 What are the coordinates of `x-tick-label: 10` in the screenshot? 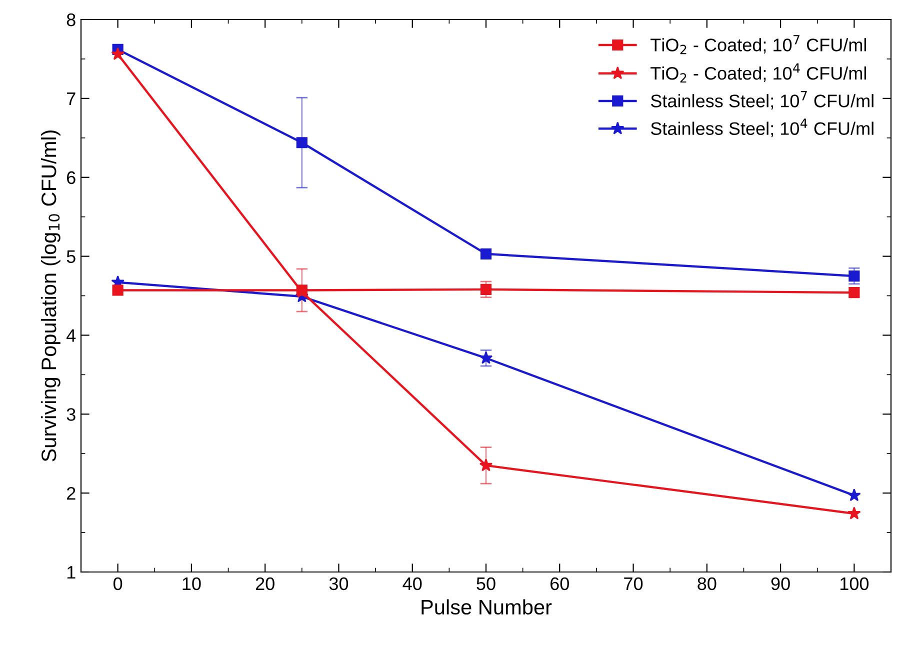 It's located at (191, 583).